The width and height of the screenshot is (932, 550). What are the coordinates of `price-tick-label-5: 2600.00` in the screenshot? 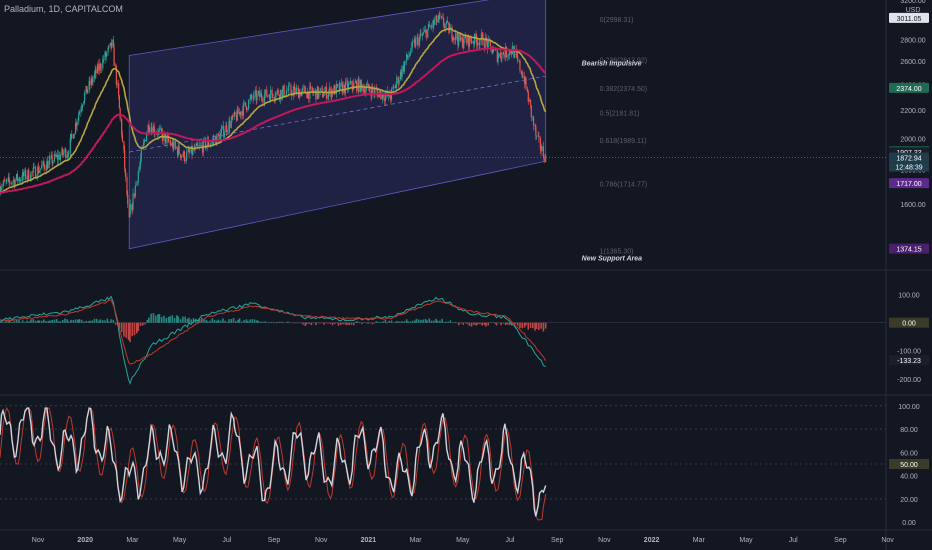 It's located at (912, 62).